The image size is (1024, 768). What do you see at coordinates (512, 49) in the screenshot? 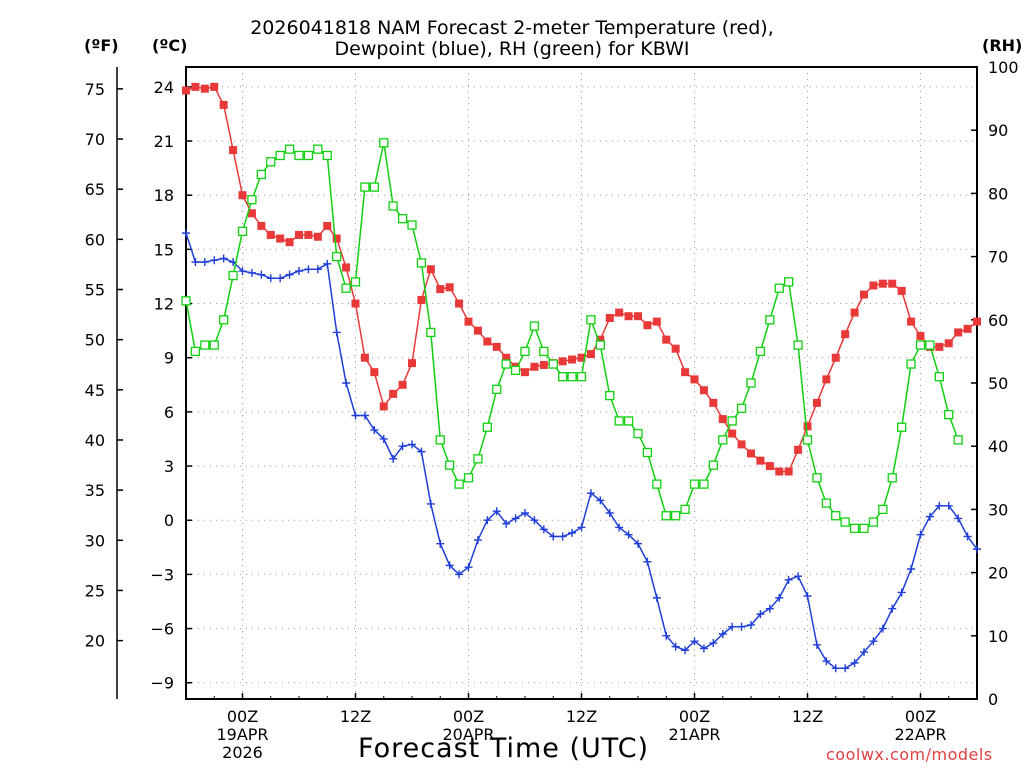
I see `chart-title-line2: Dewpoint (blue), RH (green) for KBWI` at bounding box center [512, 49].